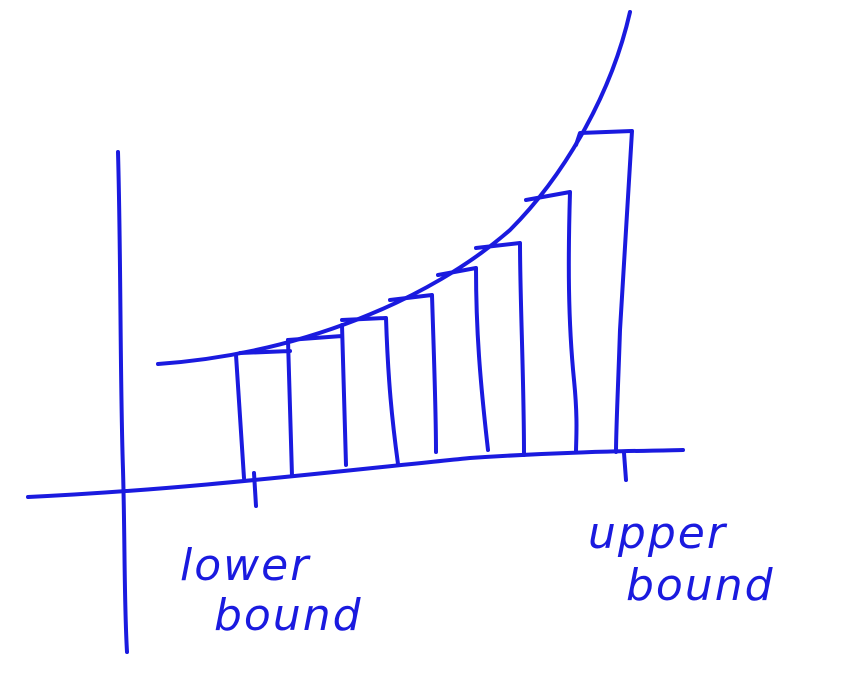 The image size is (860, 675). What do you see at coordinates (288, 615) in the screenshot?
I see `lower-bound-label: bound` at bounding box center [288, 615].